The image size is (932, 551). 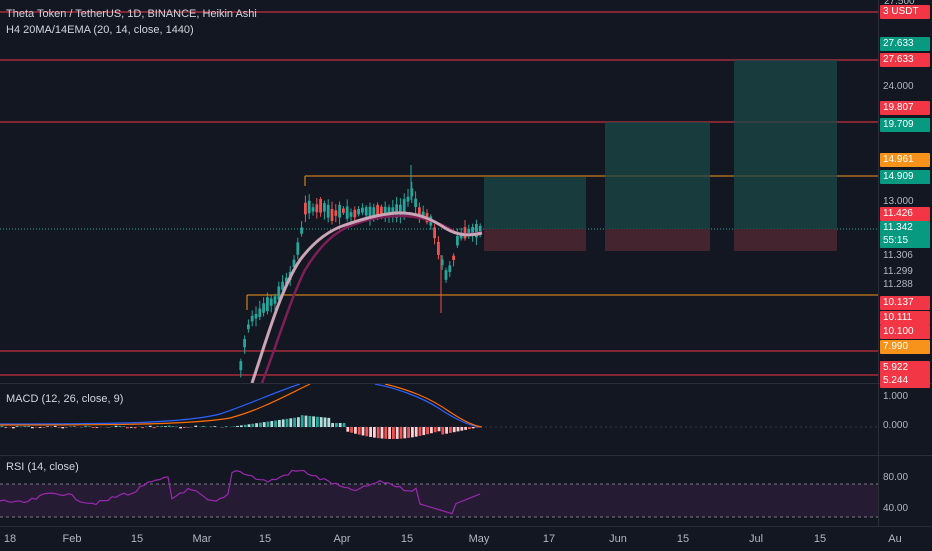 I want to click on price-label: 27.633, so click(x=905, y=44).